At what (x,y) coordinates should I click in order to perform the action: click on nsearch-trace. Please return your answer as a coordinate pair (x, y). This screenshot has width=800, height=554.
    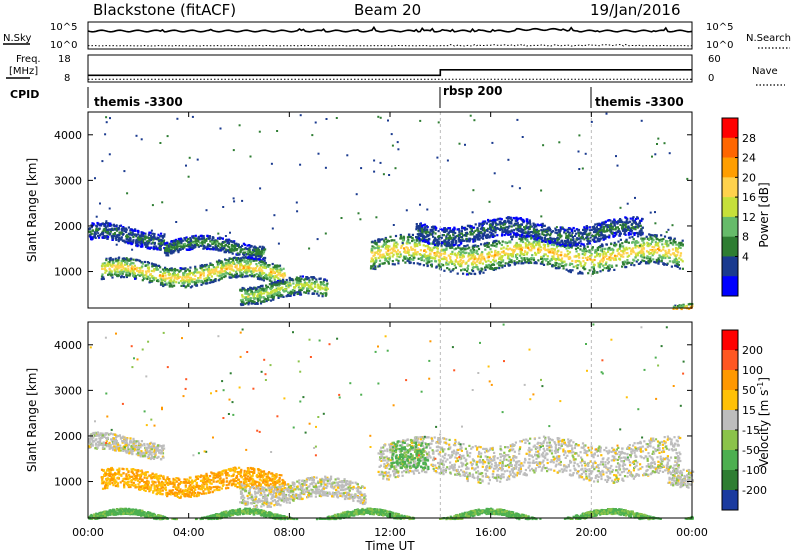
    Looking at the image, I should click on (390, 45).